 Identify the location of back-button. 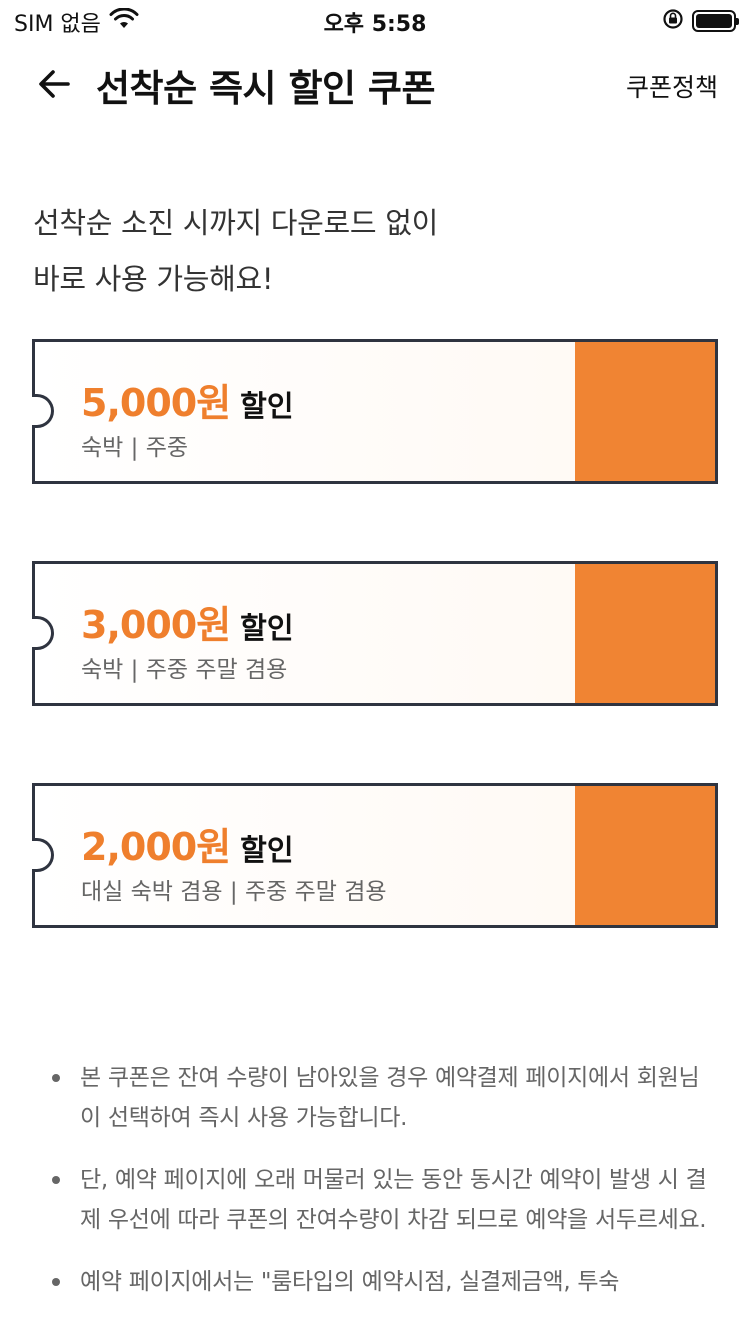
(54, 84).